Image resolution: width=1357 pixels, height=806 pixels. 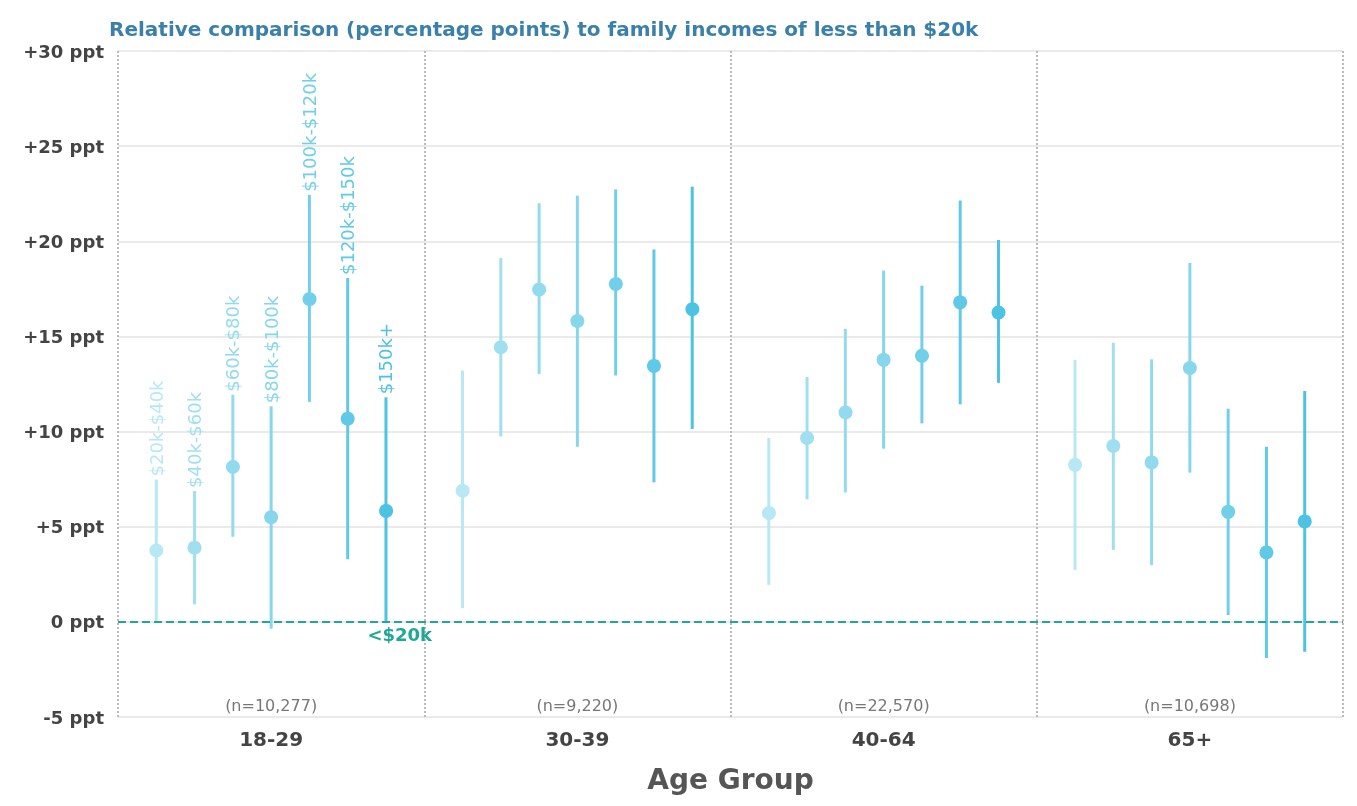 What do you see at coordinates (577, 705) in the screenshot?
I see `annotation: (n=9,220)` at bounding box center [577, 705].